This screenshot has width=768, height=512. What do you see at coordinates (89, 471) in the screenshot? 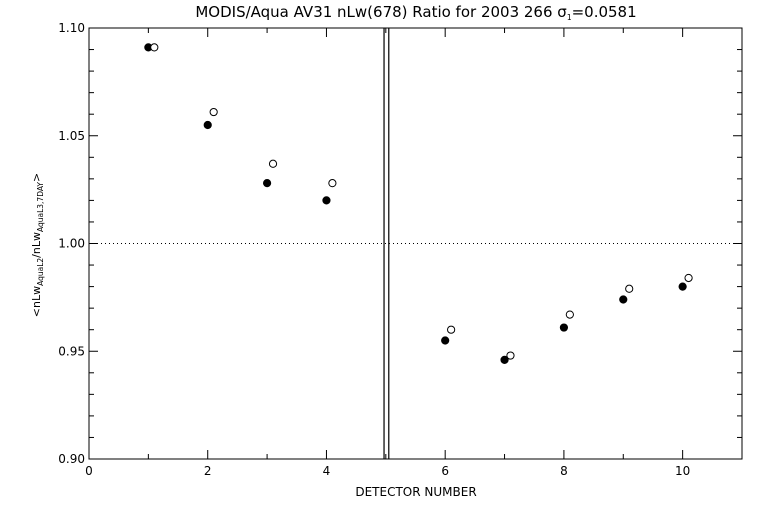
I see `x-tick-label: 0` at bounding box center [89, 471].